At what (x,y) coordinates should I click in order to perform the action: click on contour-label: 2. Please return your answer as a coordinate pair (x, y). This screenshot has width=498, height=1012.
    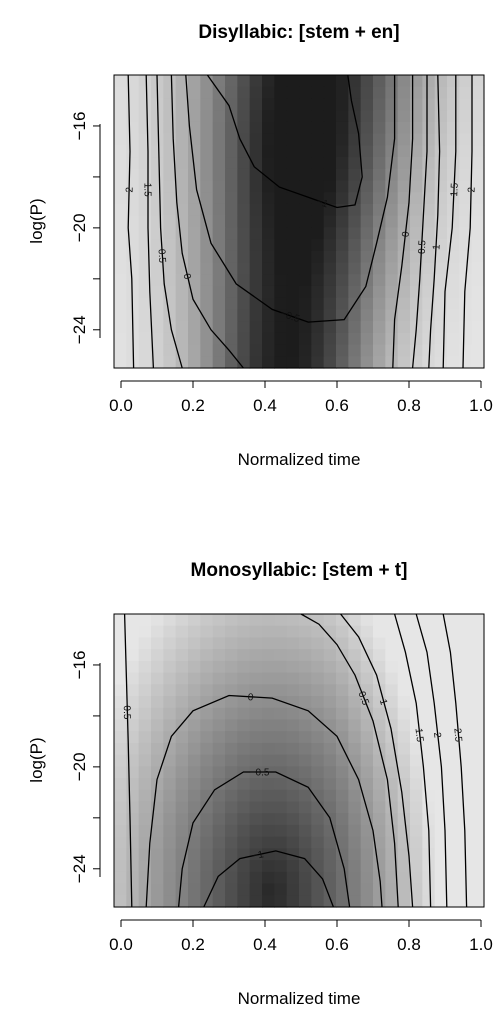
    Looking at the image, I should click on (130, 189).